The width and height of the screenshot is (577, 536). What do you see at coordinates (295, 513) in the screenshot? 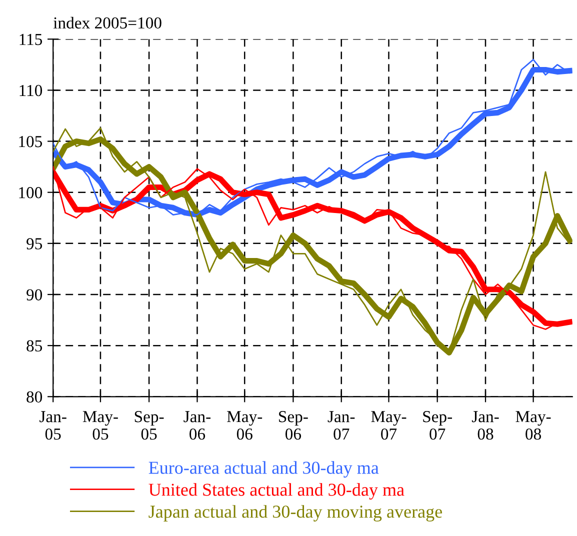
I see `legend-label: Japan actual and 30-day moving average` at bounding box center [295, 513].